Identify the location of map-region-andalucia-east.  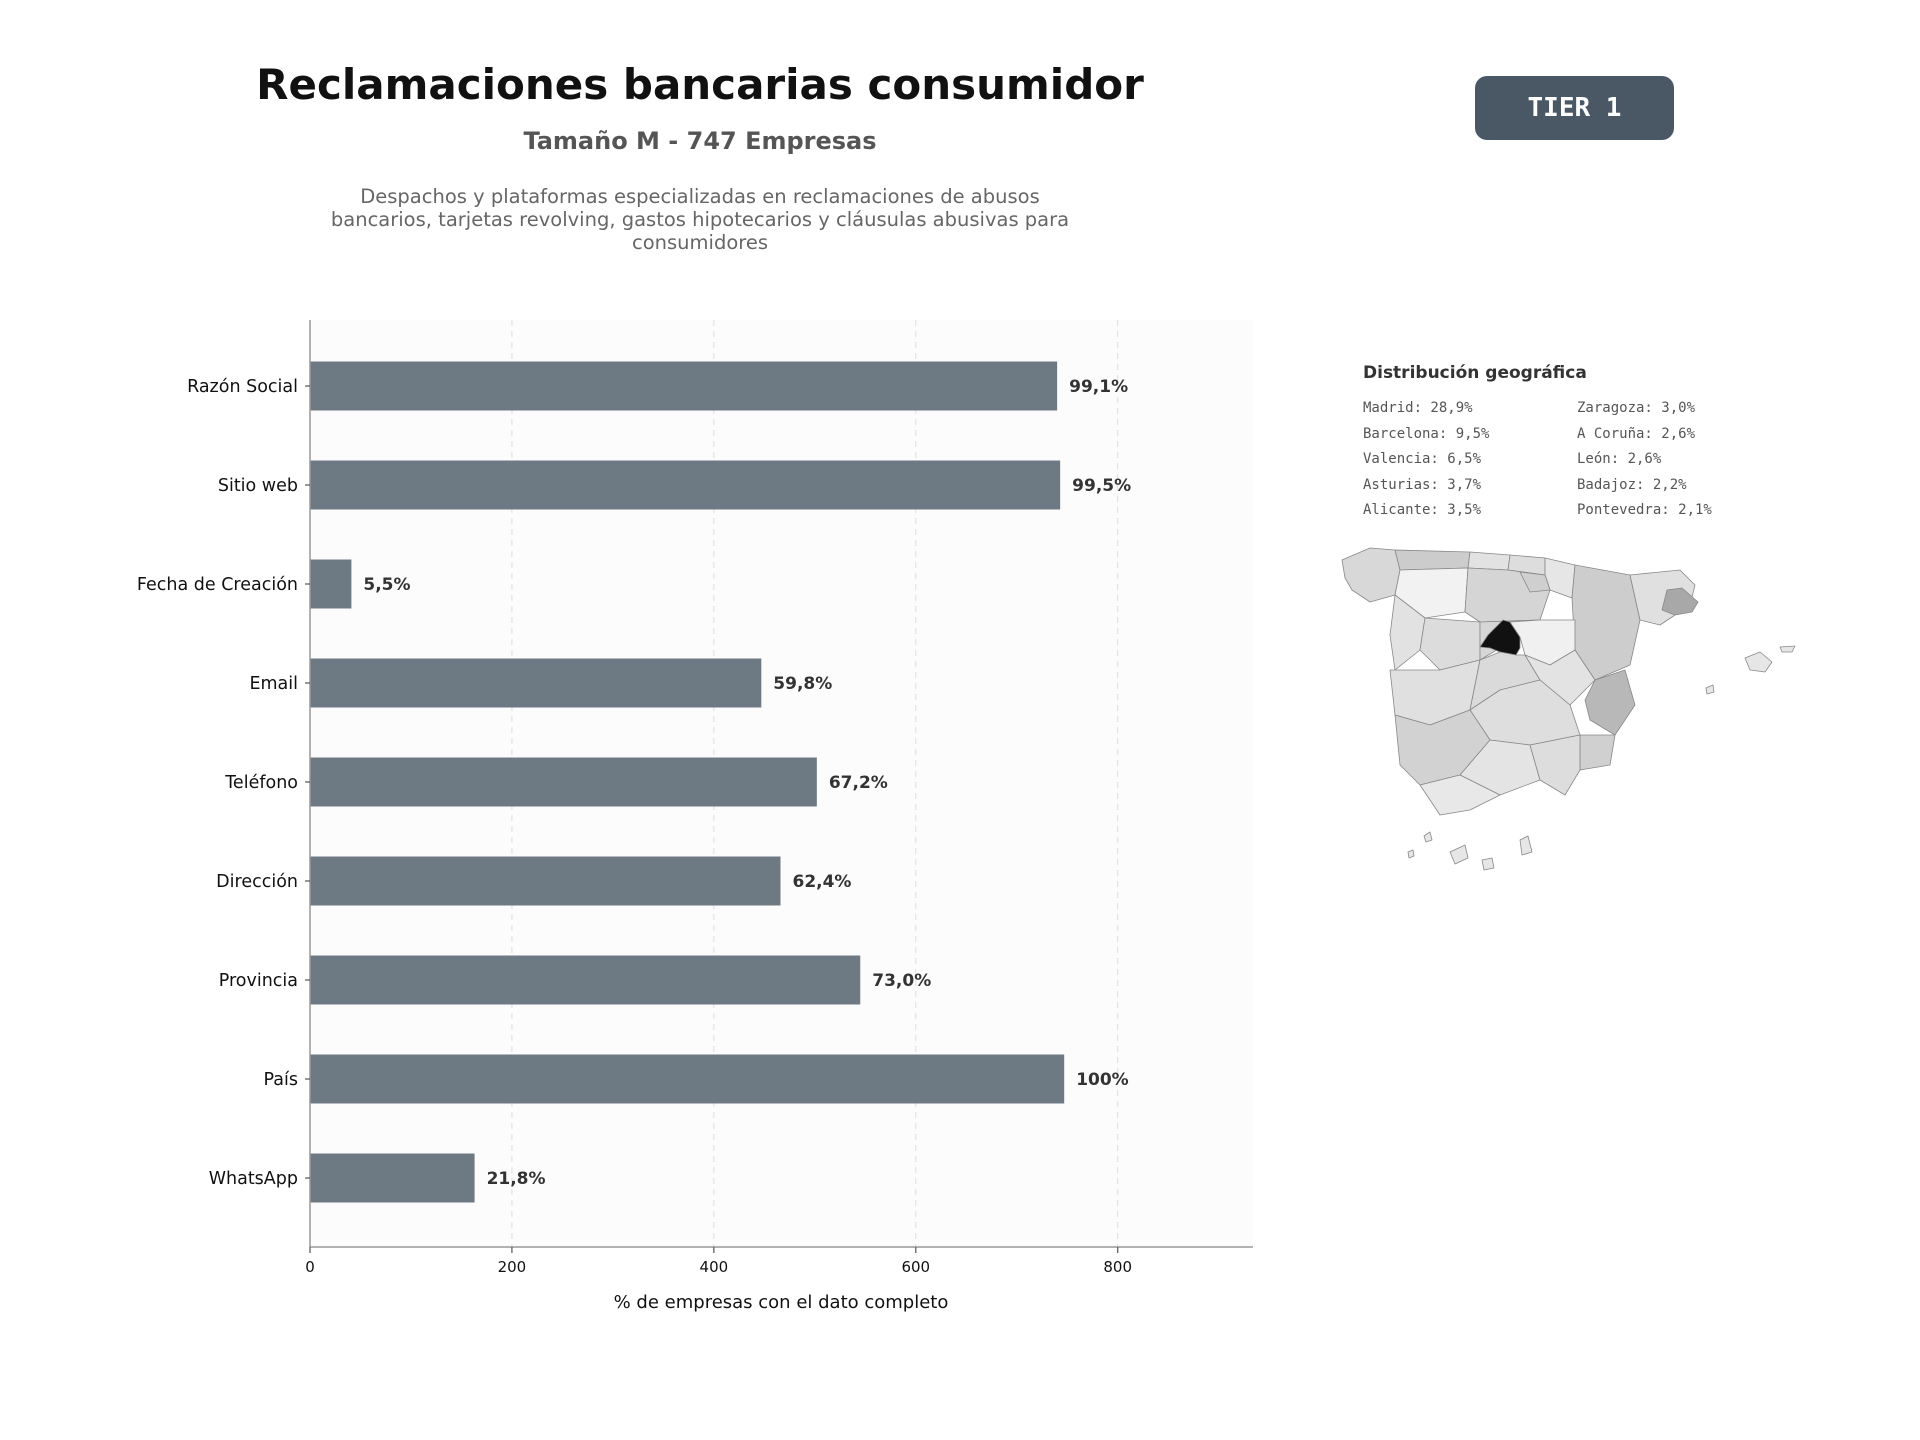
(1555, 765).